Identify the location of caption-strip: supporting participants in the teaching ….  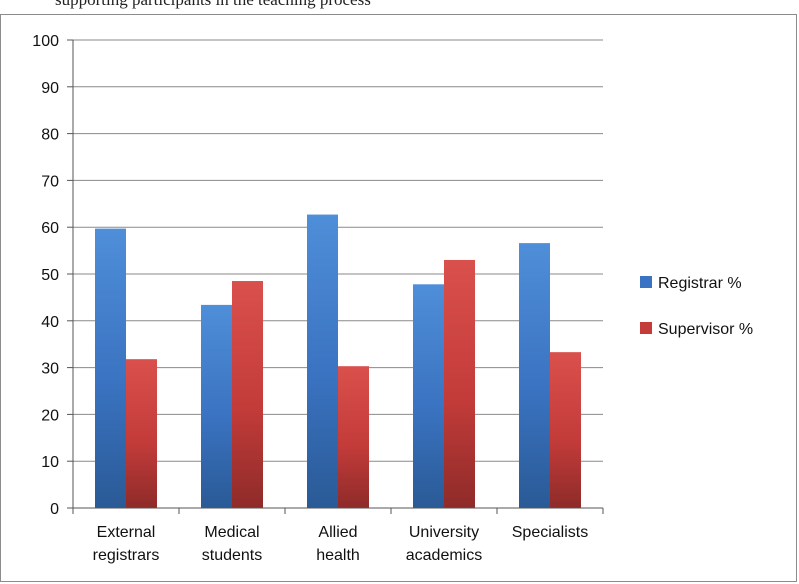
(399, 5).